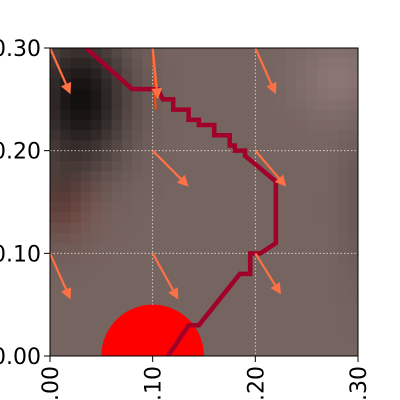 The width and height of the screenshot is (400, 400). I want to click on arrow-head, so click(173, 293).